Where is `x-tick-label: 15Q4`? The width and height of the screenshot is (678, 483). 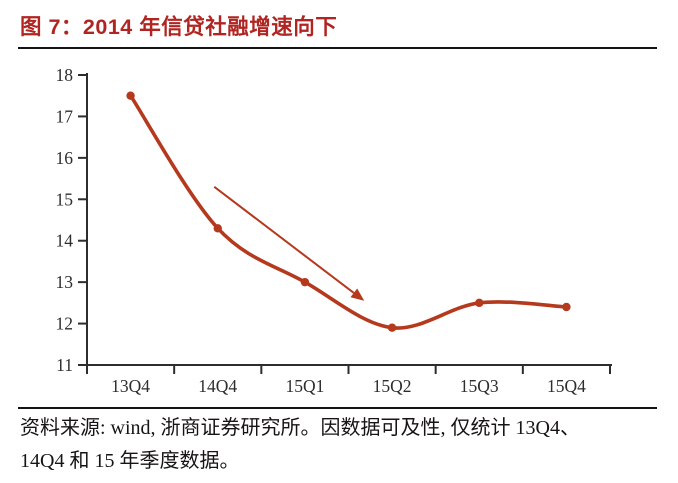 x-tick-label: 15Q4 is located at coordinates (566, 386).